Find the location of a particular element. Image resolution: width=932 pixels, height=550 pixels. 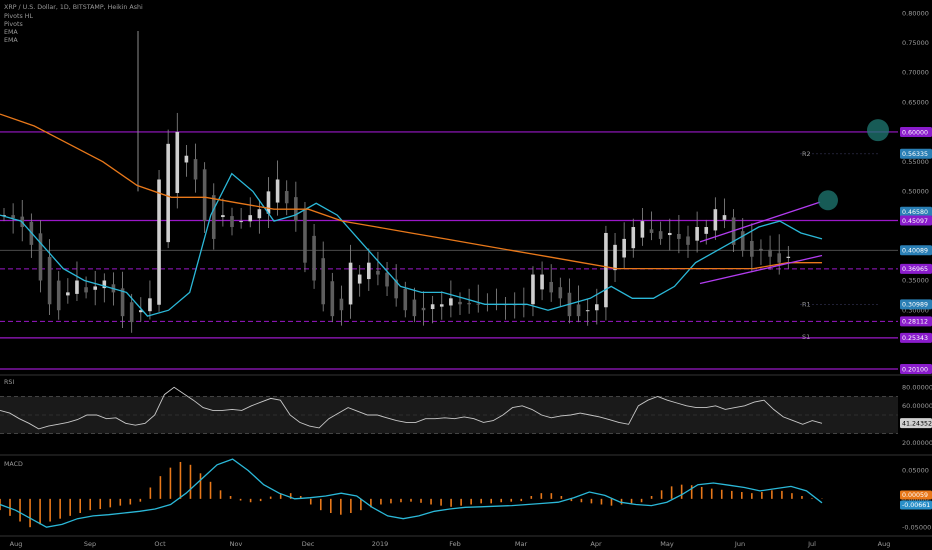

time-tick-label: Oct is located at coordinates (160, 544).